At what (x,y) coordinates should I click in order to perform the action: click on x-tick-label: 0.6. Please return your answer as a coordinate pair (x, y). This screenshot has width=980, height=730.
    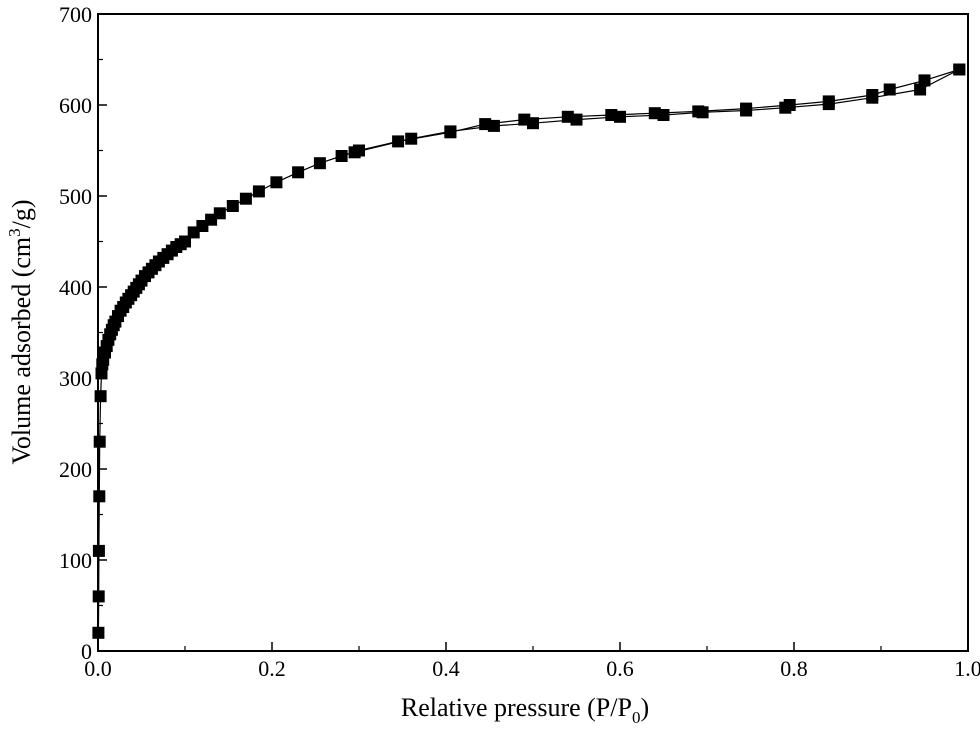
    Looking at the image, I should click on (620, 668).